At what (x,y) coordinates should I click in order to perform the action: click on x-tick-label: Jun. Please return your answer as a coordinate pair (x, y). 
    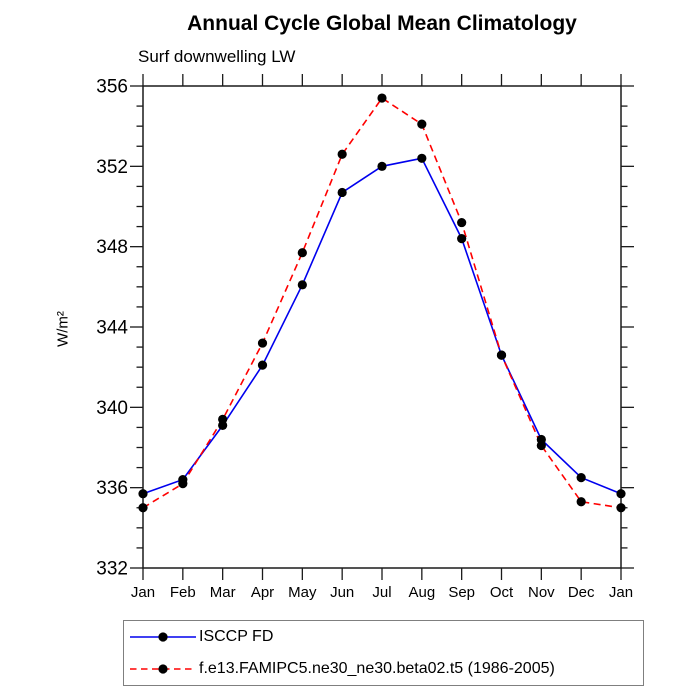
    Looking at the image, I should click on (342, 592).